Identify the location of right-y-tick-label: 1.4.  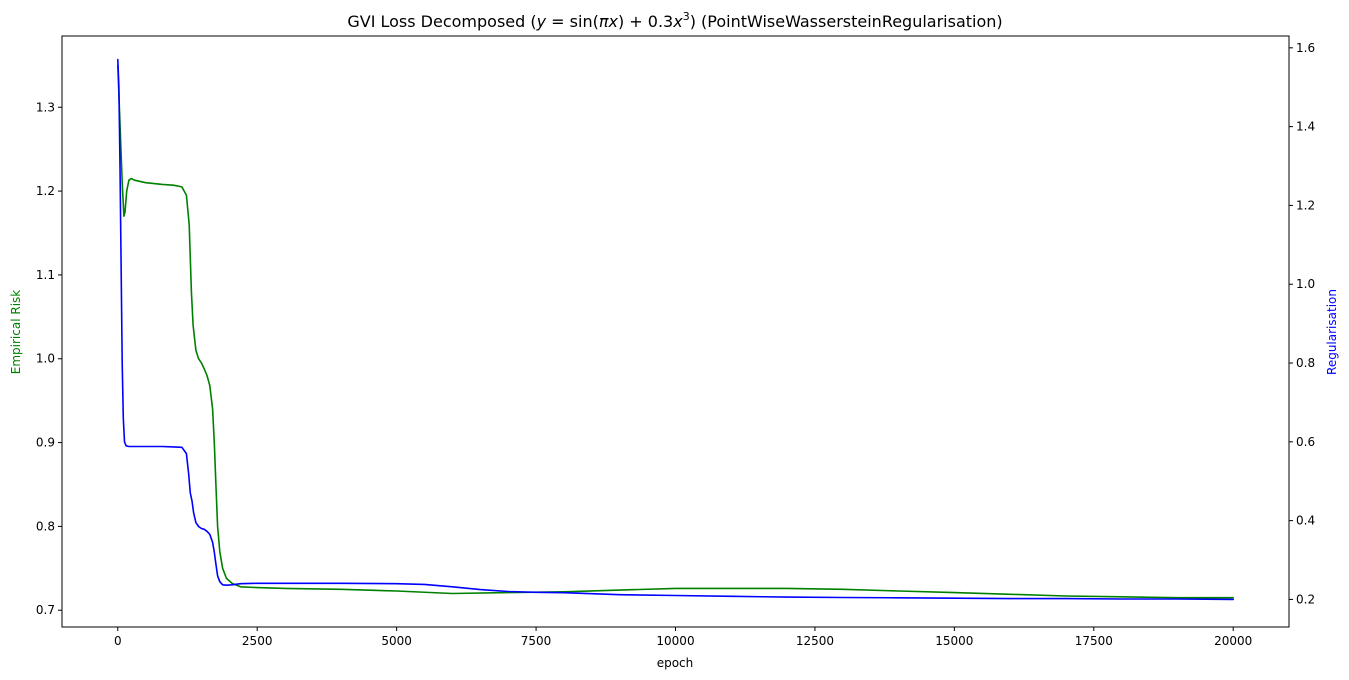
(1305, 127).